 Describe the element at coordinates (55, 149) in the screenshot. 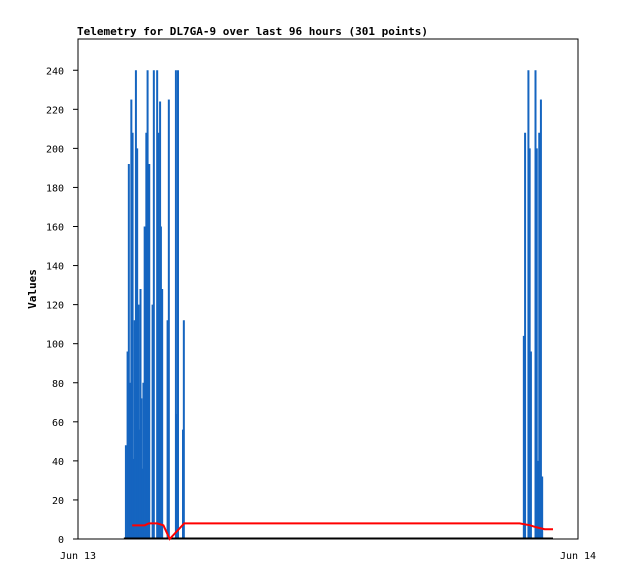

I see `y-tick-label: 200` at that location.